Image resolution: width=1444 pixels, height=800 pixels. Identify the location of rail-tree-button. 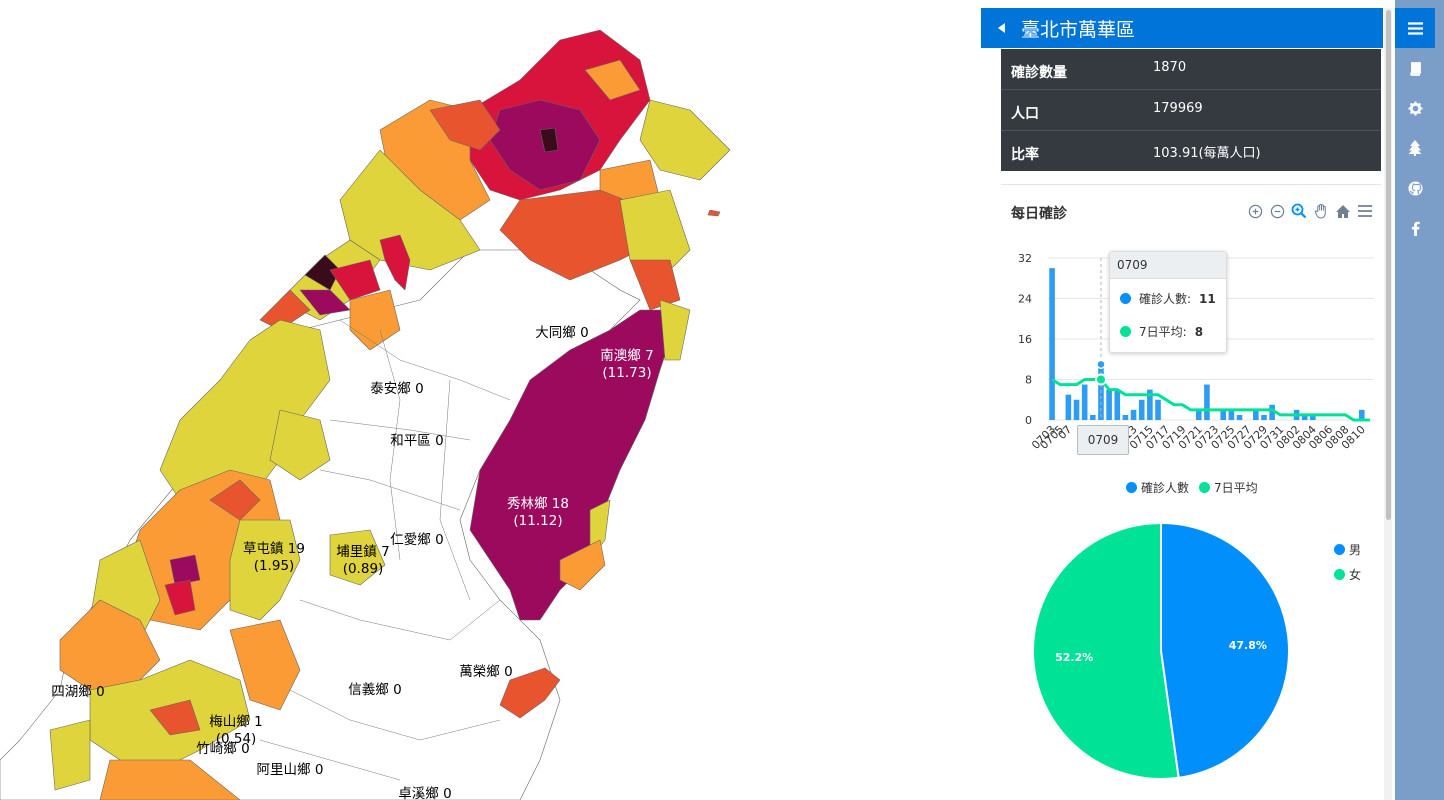
(1415, 148).